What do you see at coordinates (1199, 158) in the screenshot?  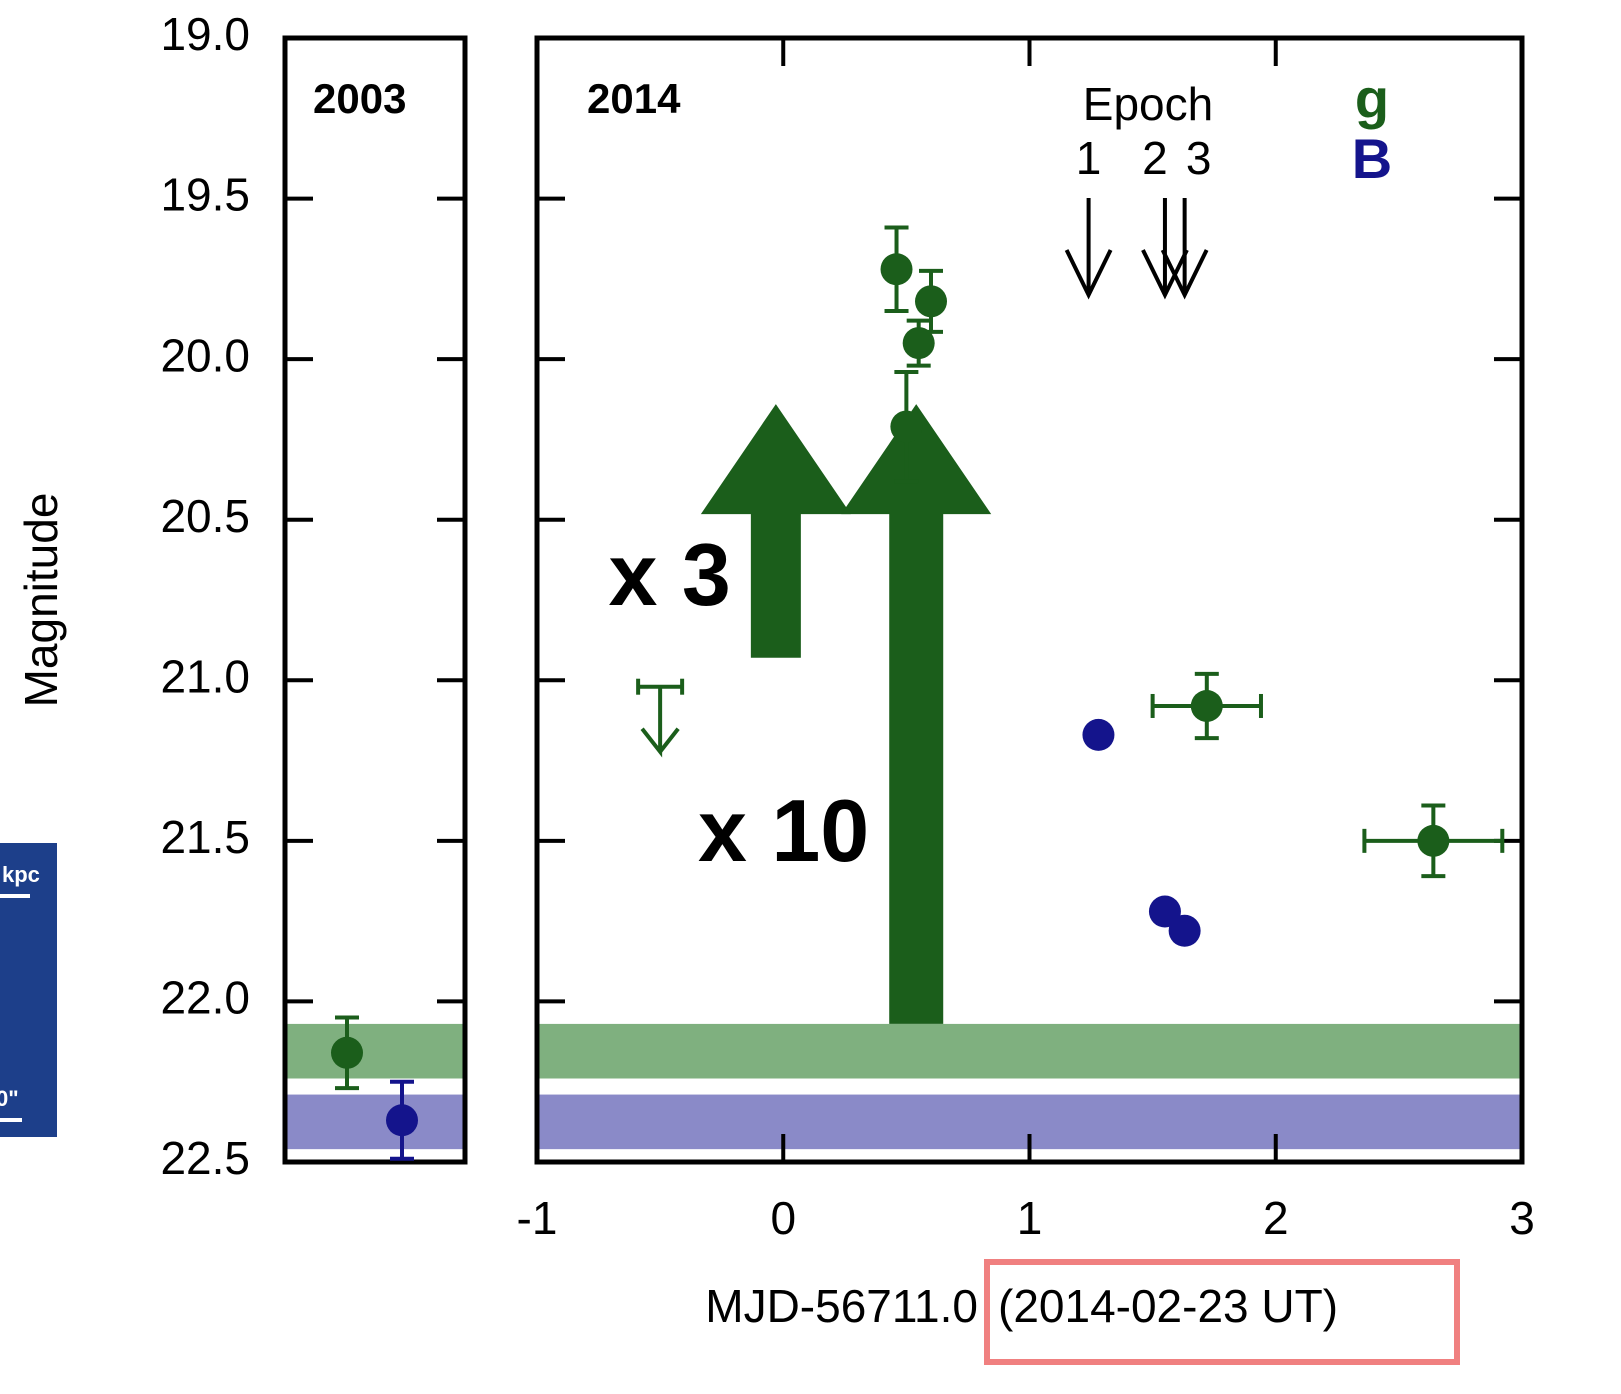 I see `epoch-number: 3` at bounding box center [1199, 158].